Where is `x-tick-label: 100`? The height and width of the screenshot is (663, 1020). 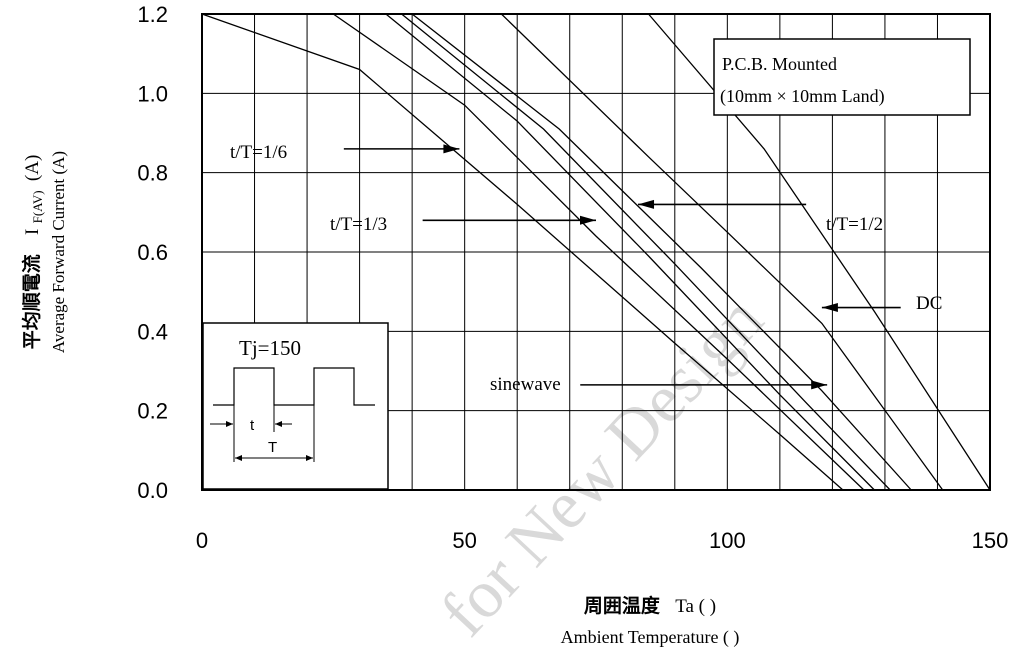
x-tick-label: 100 is located at coordinates (727, 540).